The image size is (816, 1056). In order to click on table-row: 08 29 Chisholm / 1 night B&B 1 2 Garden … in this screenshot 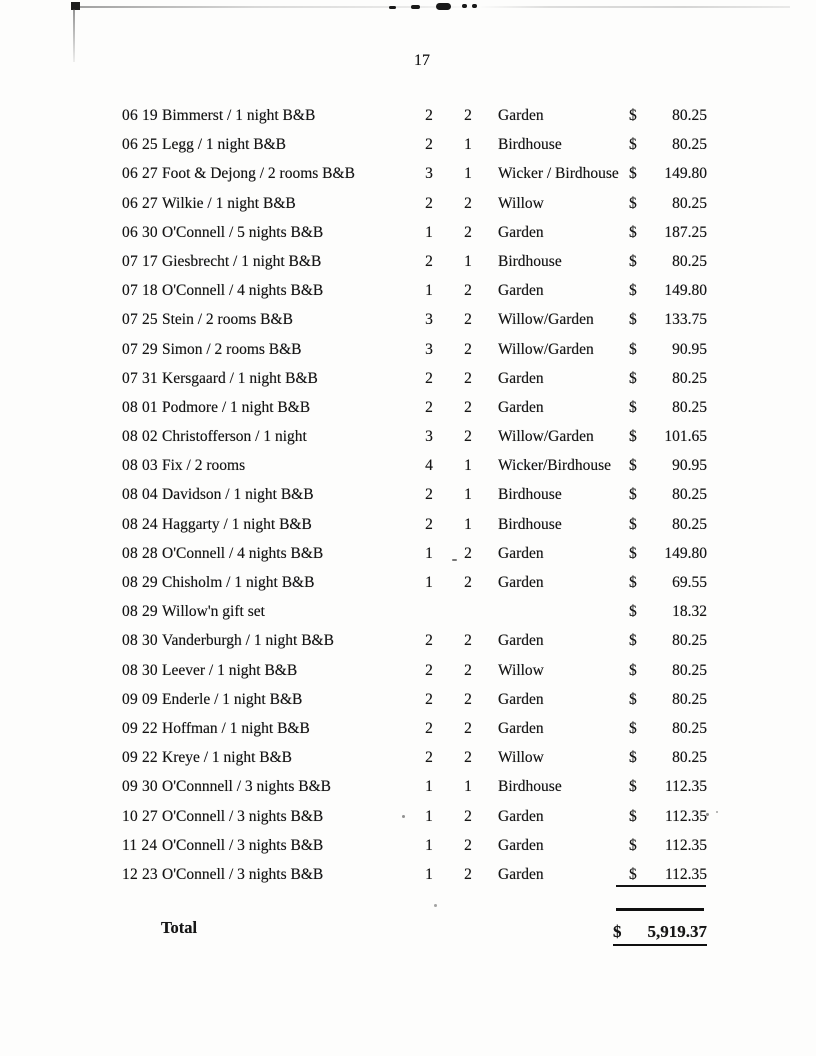, I will do `click(414, 582)`.